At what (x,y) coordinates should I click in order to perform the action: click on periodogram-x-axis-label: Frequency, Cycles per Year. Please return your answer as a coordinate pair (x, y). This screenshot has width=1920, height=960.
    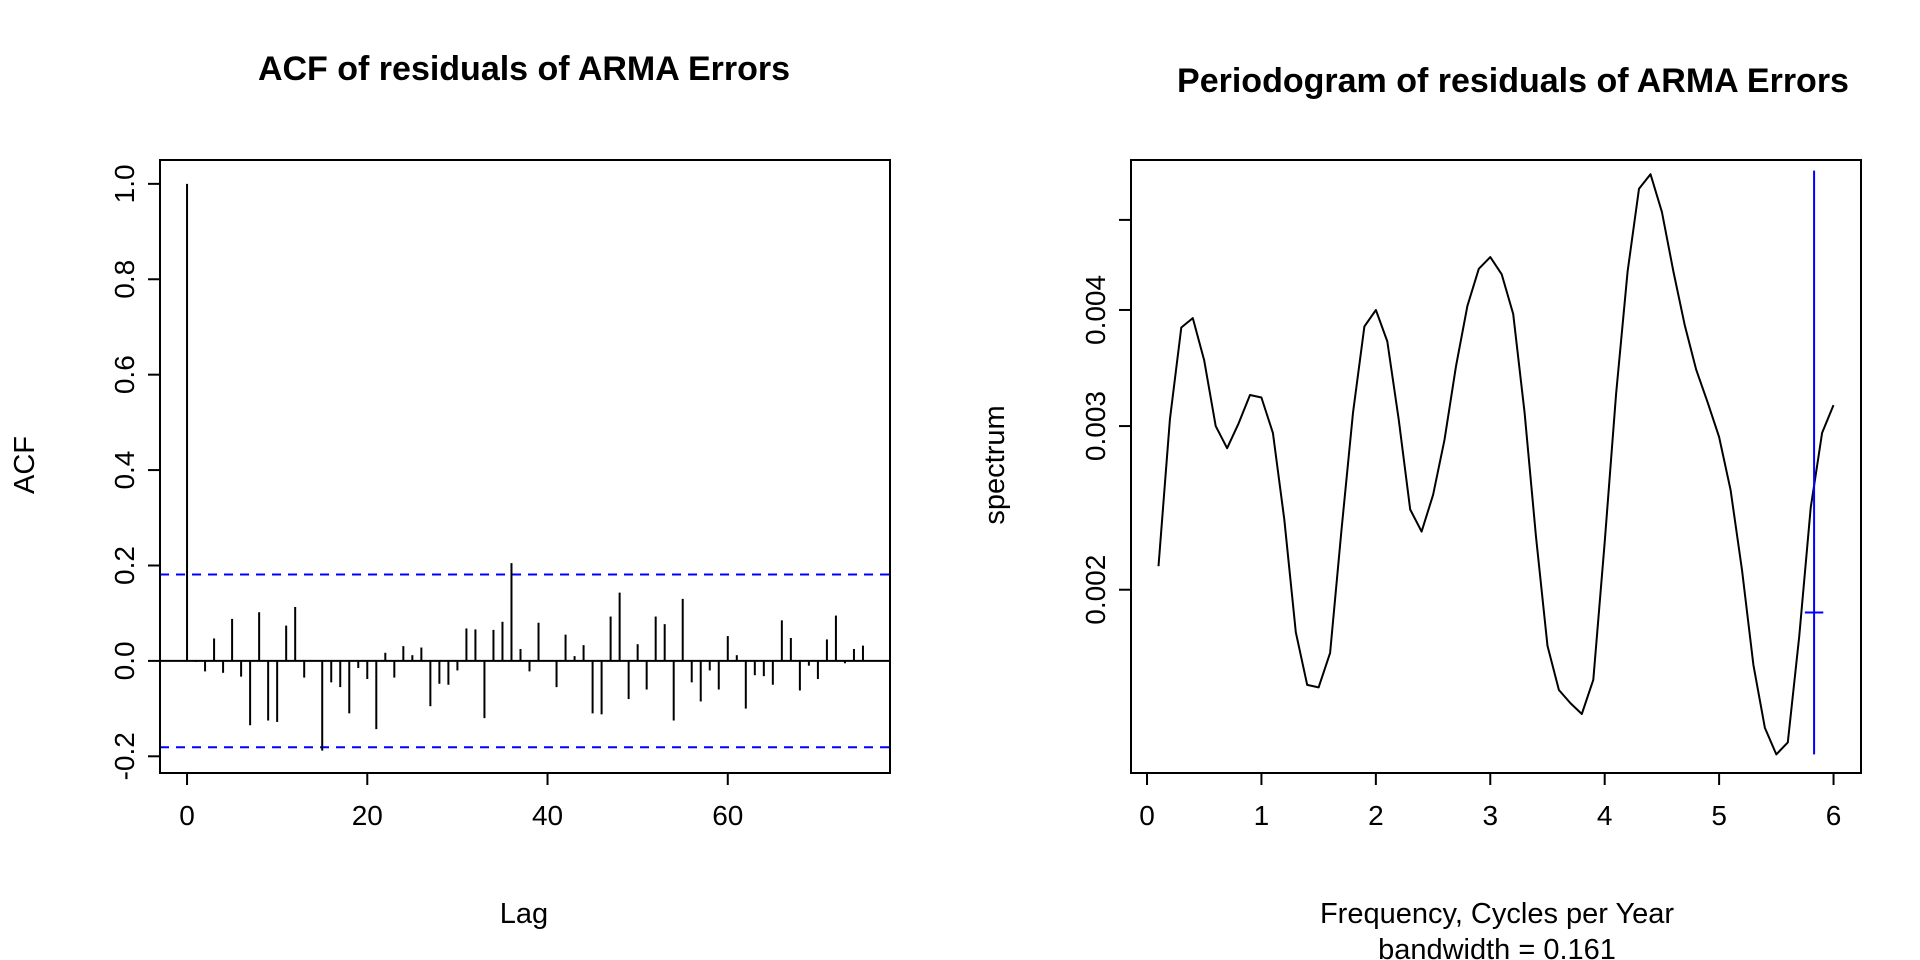
    Looking at the image, I should click on (1497, 914).